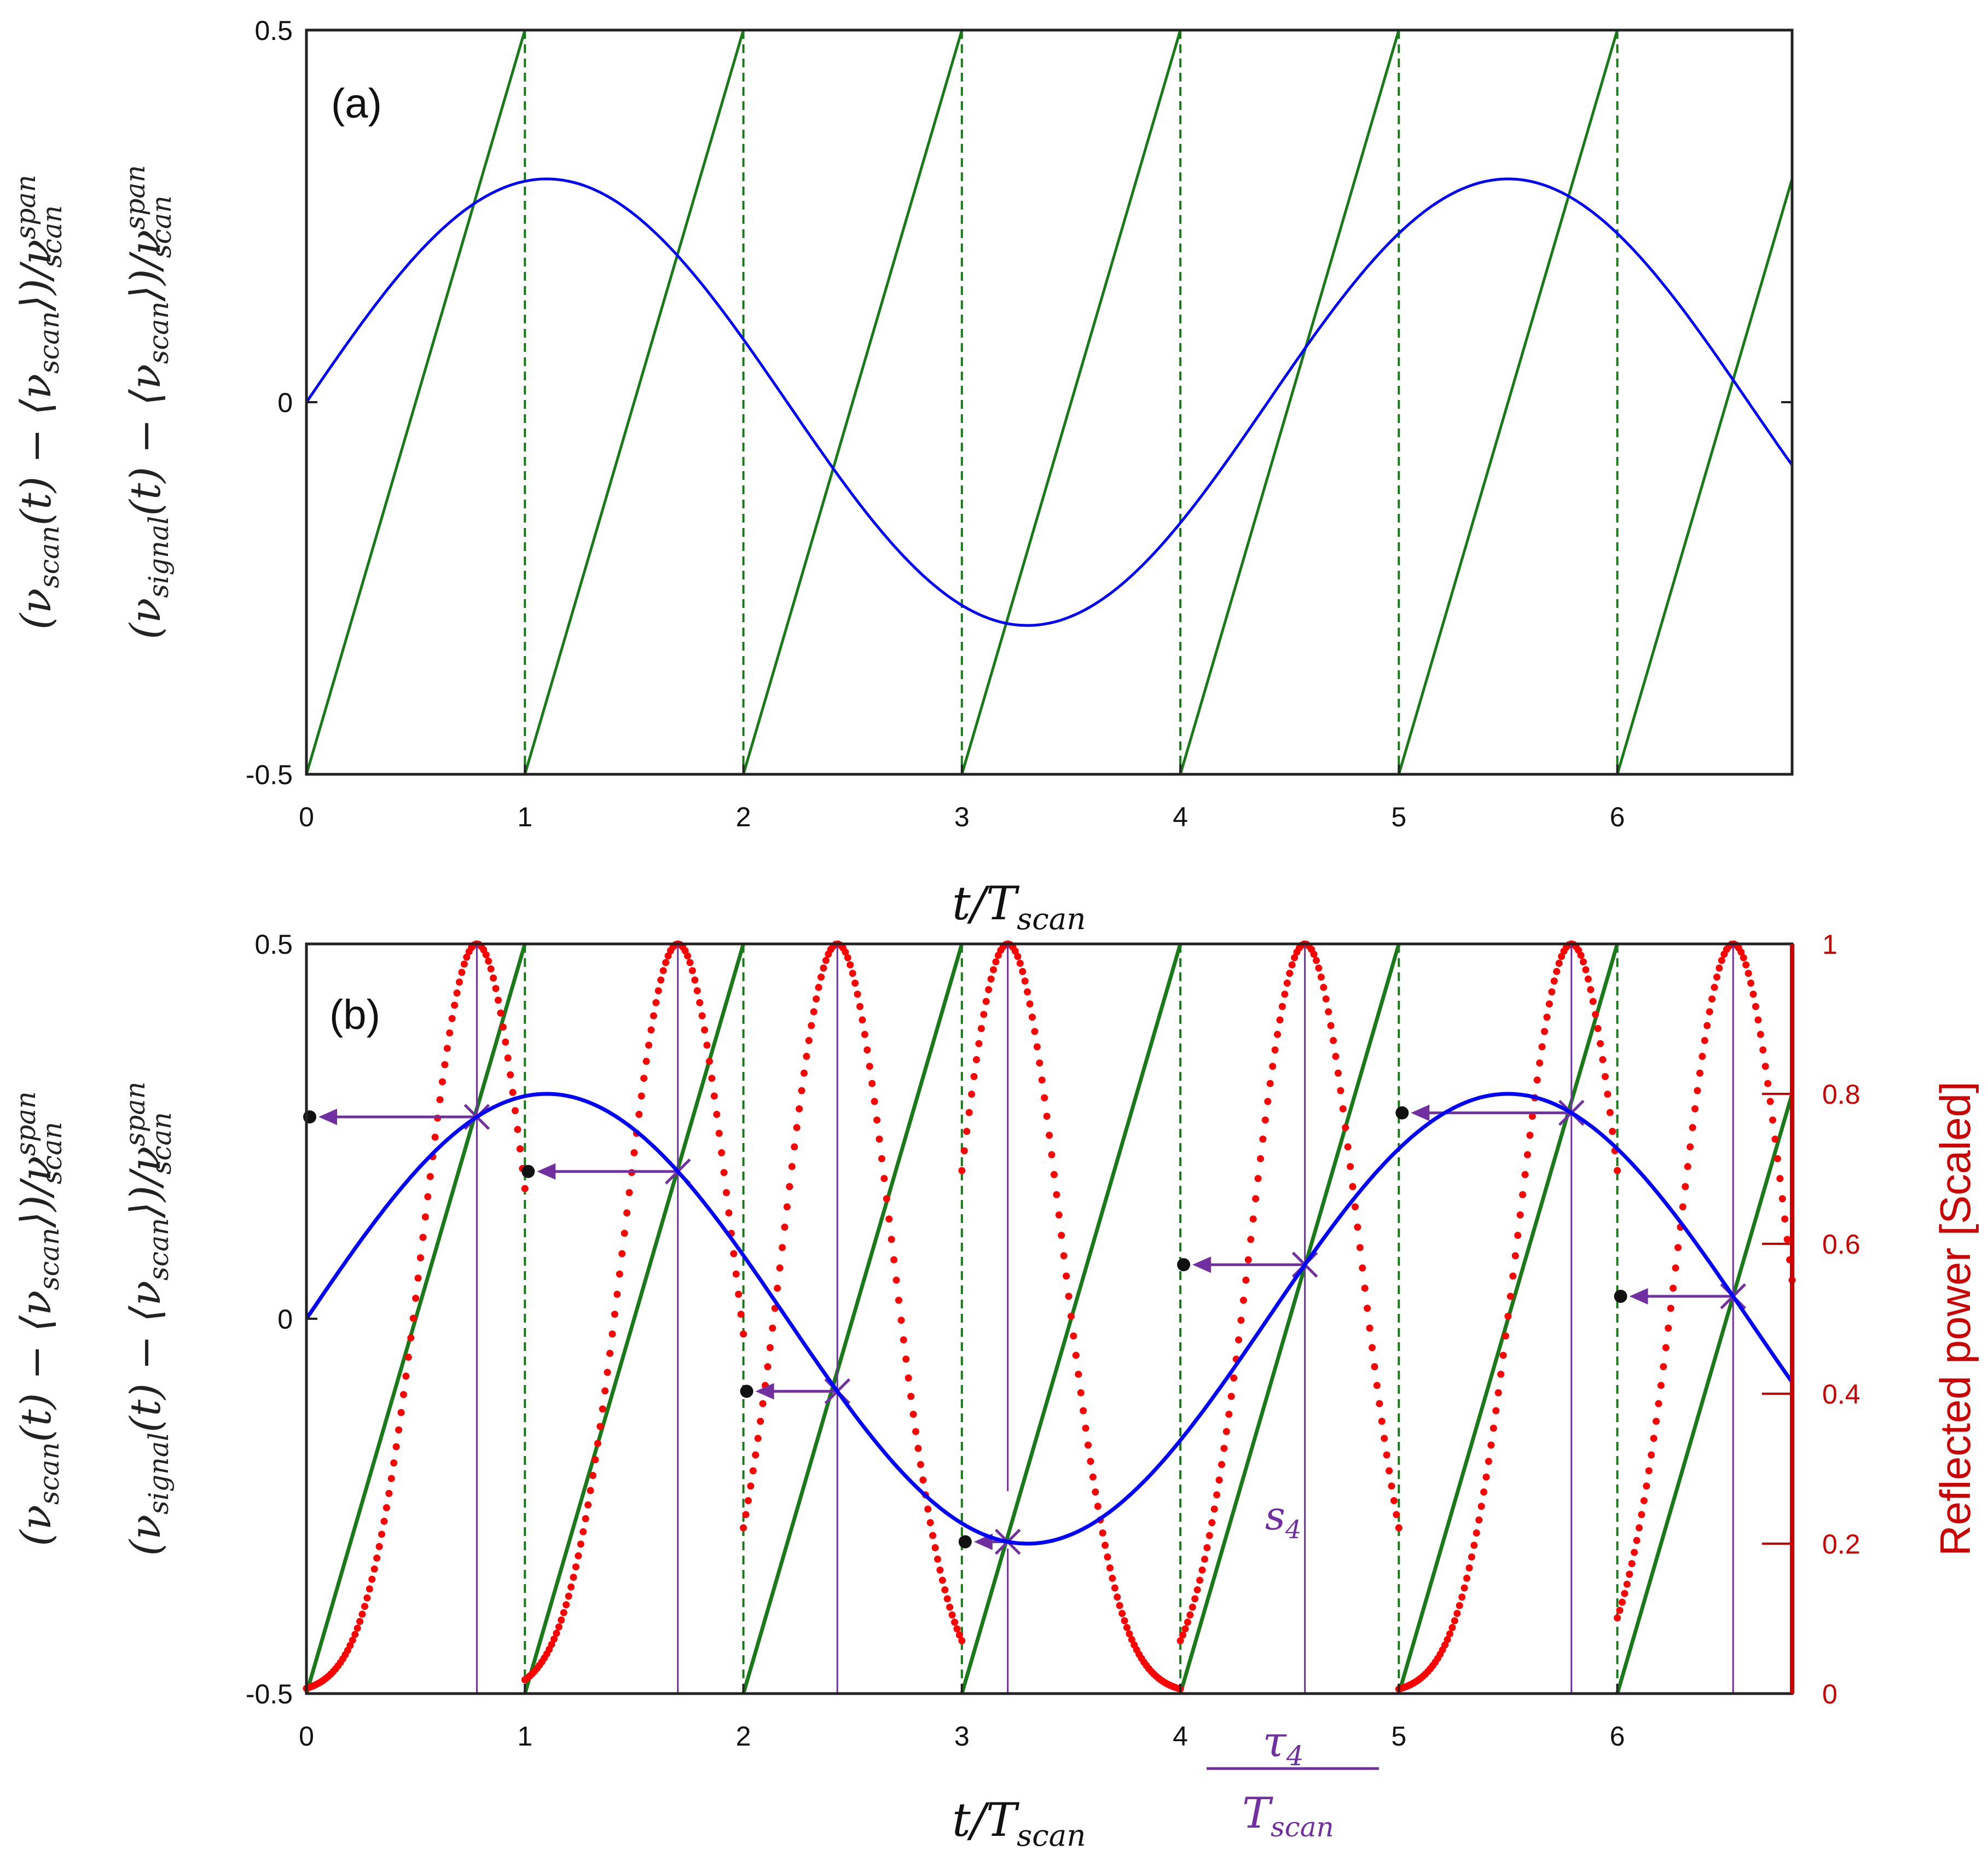 The image size is (1988, 1855). I want to click on right-tick-label: 0.8, so click(1841, 1094).